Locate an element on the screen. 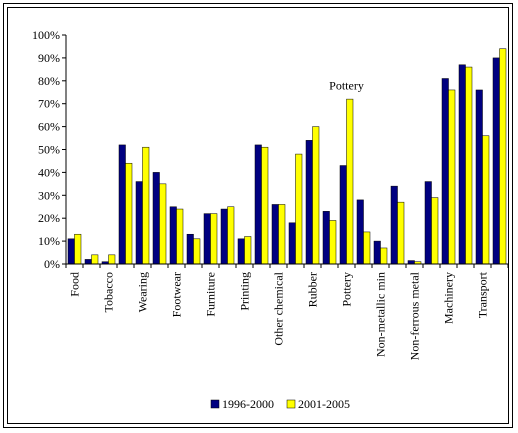  x-tick-label: Non-metallic min is located at coordinates (381, 314).